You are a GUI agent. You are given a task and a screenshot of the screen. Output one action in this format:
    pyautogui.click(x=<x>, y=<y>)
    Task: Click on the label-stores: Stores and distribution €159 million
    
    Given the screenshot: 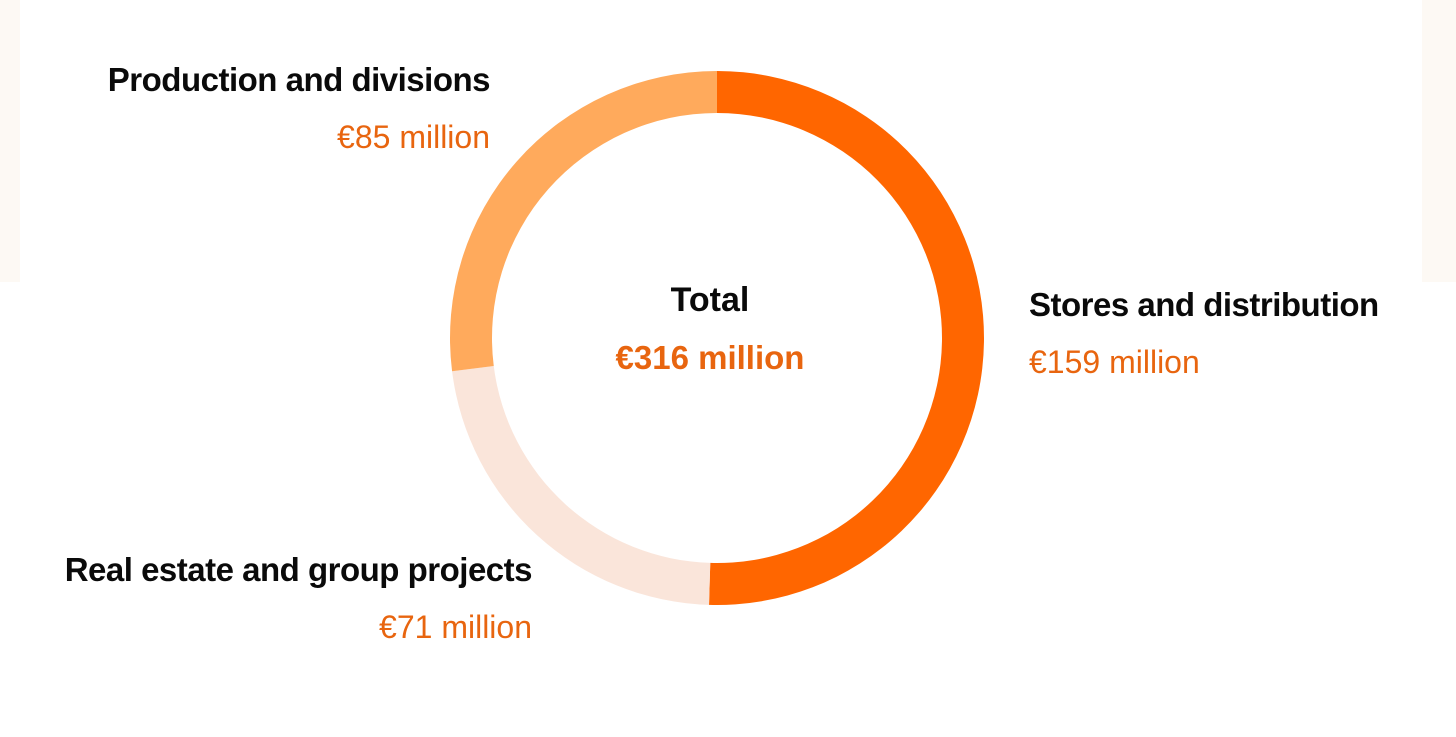 What is the action you would take?
    pyautogui.click(x=1204, y=333)
    